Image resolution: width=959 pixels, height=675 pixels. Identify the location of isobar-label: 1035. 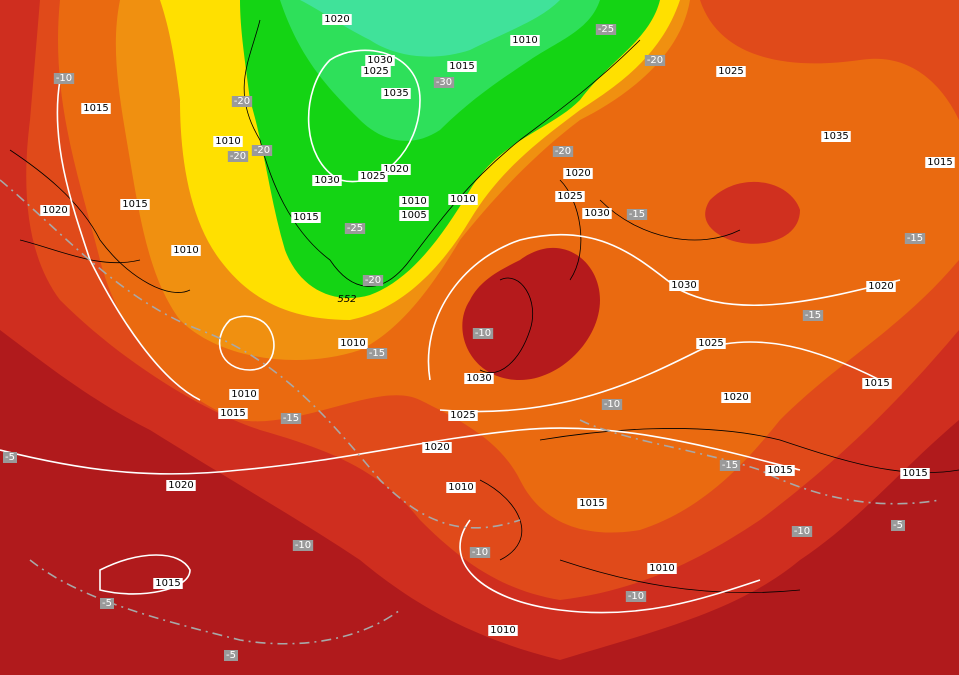
(835, 136).